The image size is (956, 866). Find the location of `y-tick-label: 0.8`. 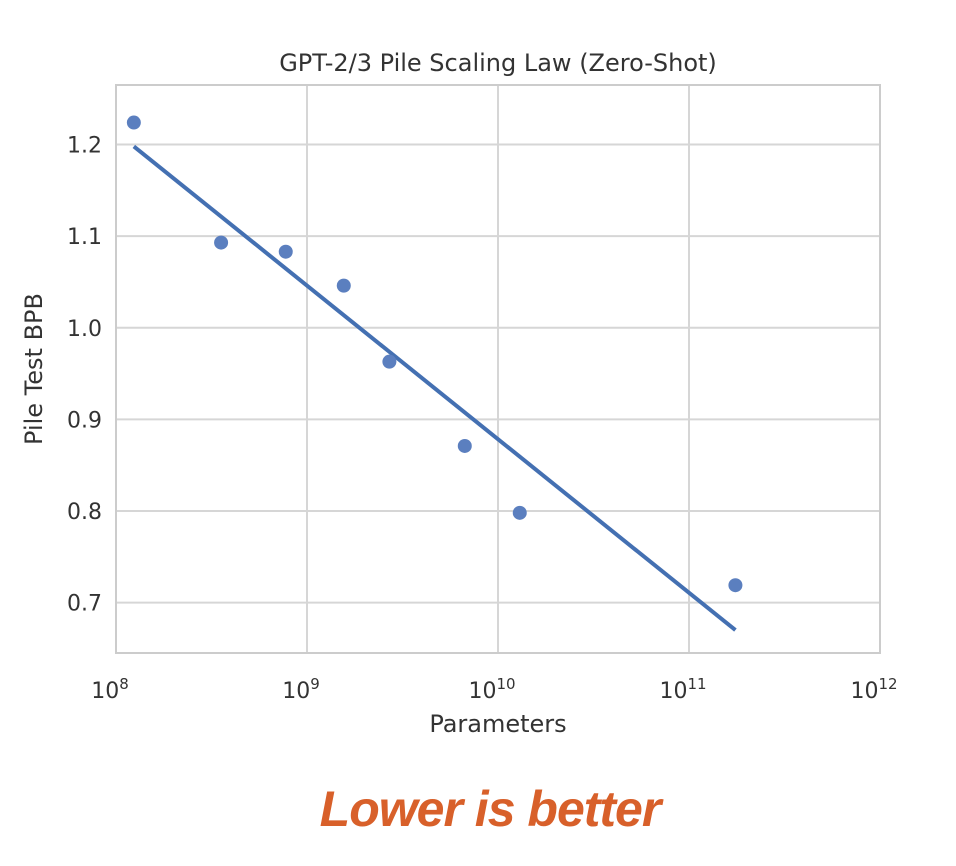

y-tick-label: 0.8 is located at coordinates (84, 512).